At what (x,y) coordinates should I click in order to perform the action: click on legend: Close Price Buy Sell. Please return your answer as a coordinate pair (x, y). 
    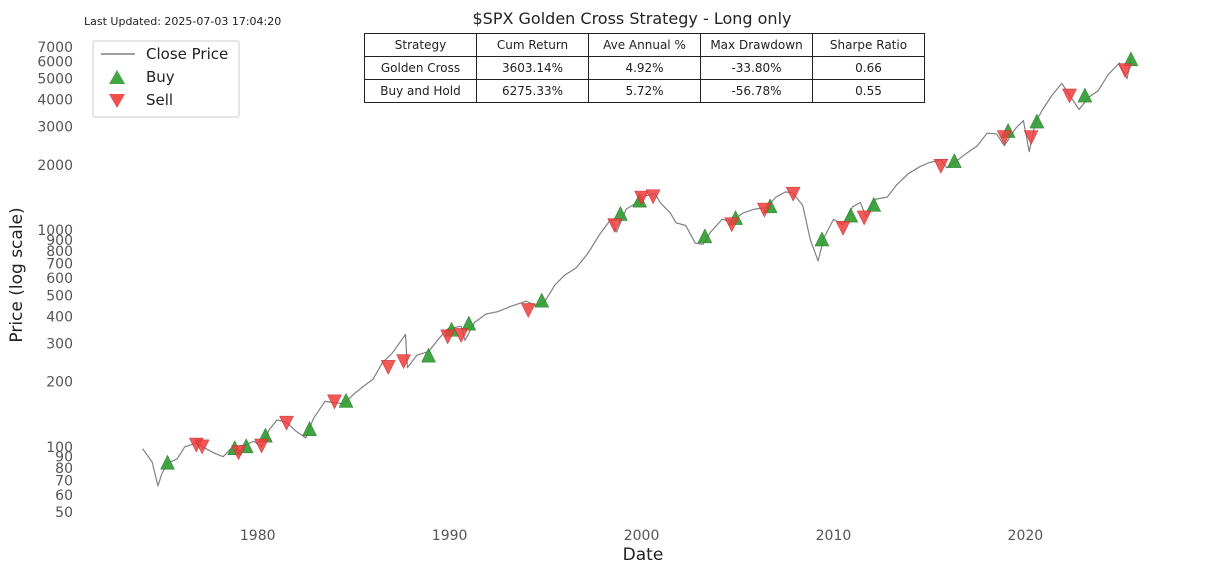
    Looking at the image, I should click on (166, 79).